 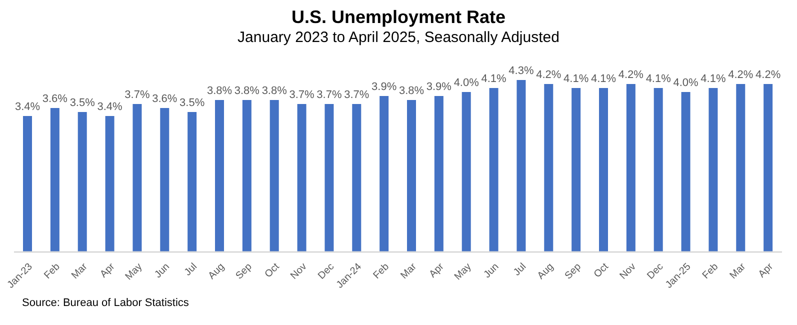 What do you see at coordinates (398, 38) in the screenshot?
I see `chart-subtitle: January 2023 to April 2025, Seasonally Adjusted` at bounding box center [398, 38].